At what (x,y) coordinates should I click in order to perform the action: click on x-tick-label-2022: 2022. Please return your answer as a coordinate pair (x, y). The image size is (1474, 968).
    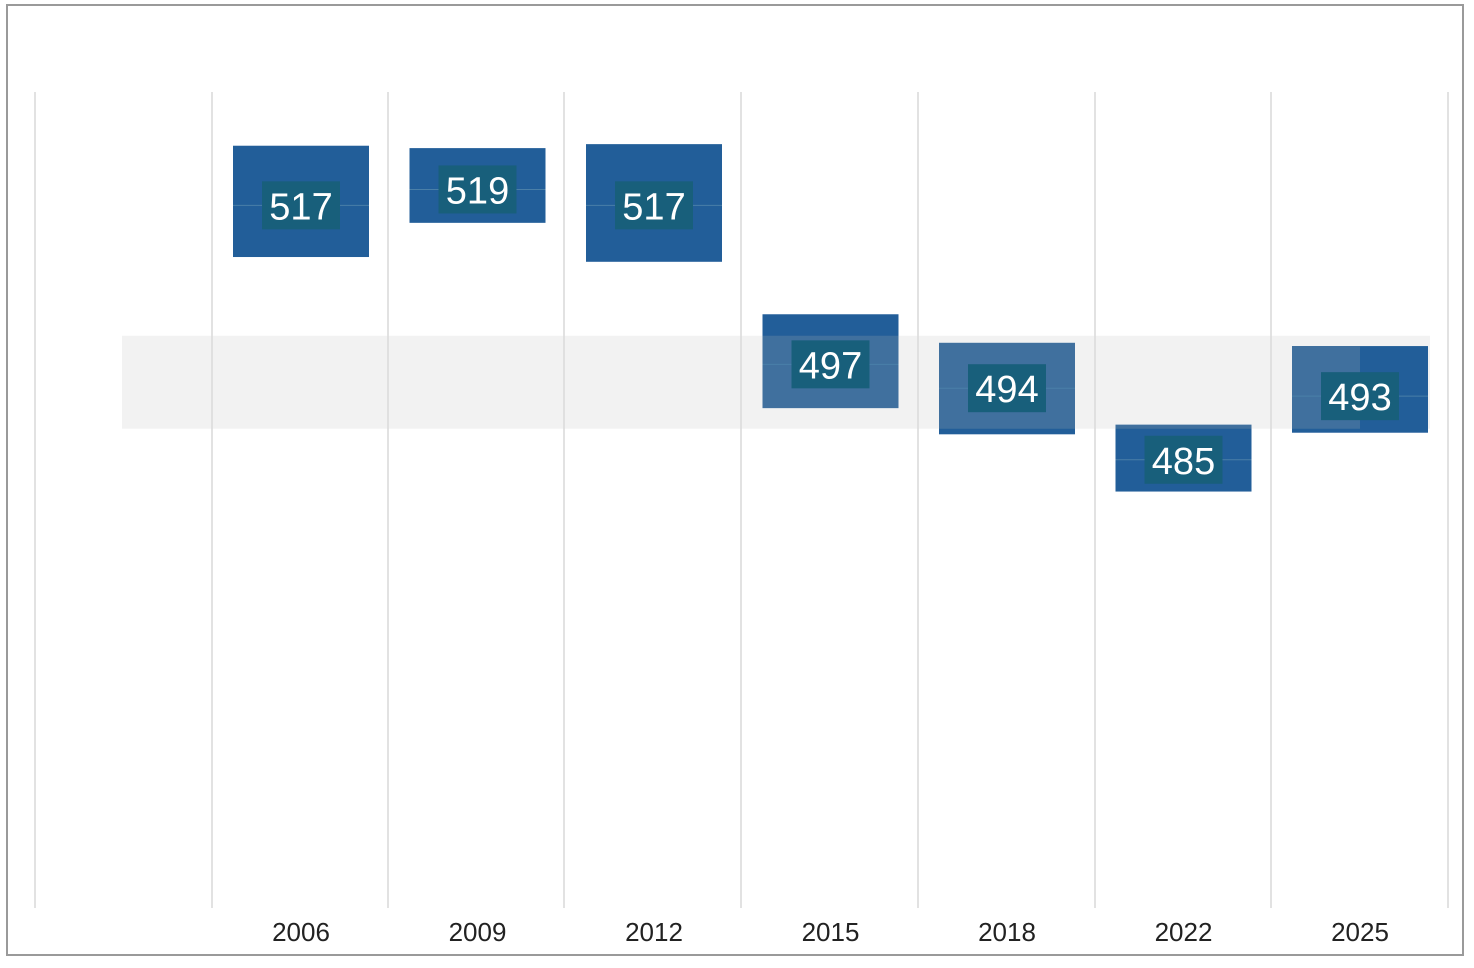
    Looking at the image, I should click on (1184, 932).